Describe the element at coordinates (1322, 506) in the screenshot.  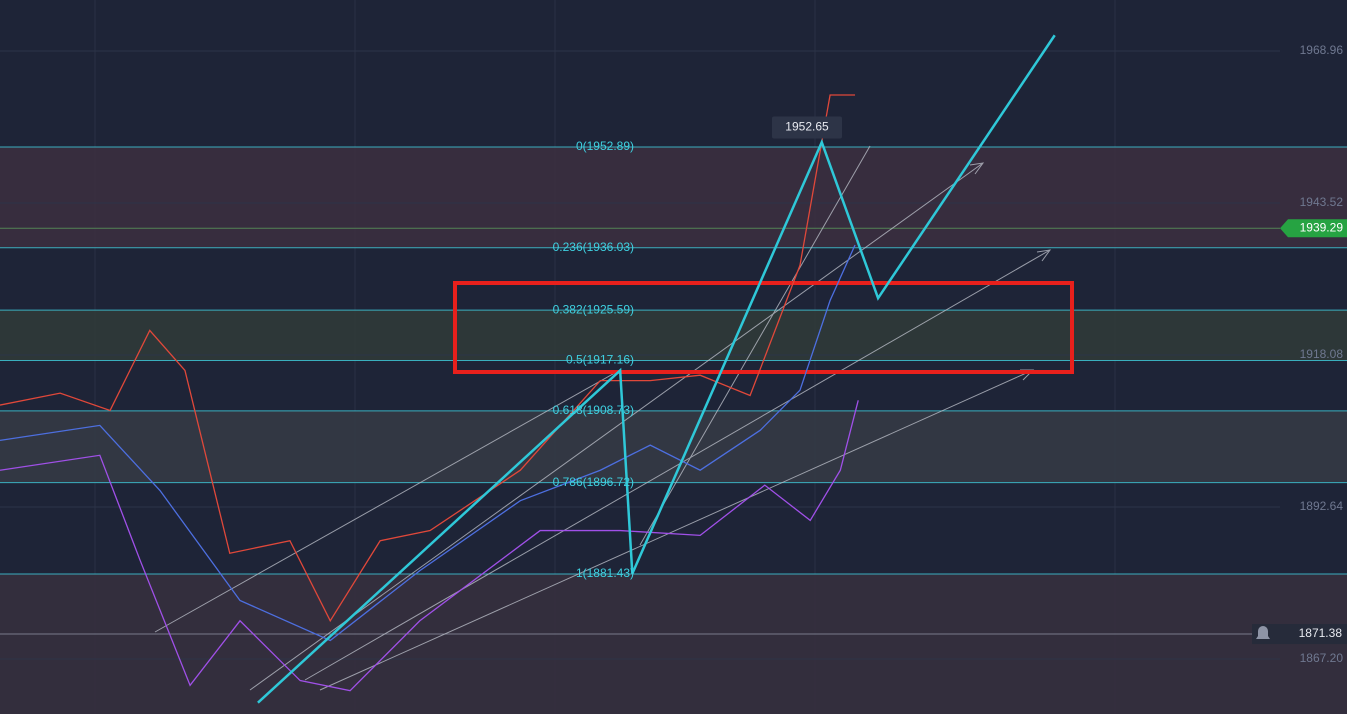
I see `y-tick-label: 1892.64` at that location.